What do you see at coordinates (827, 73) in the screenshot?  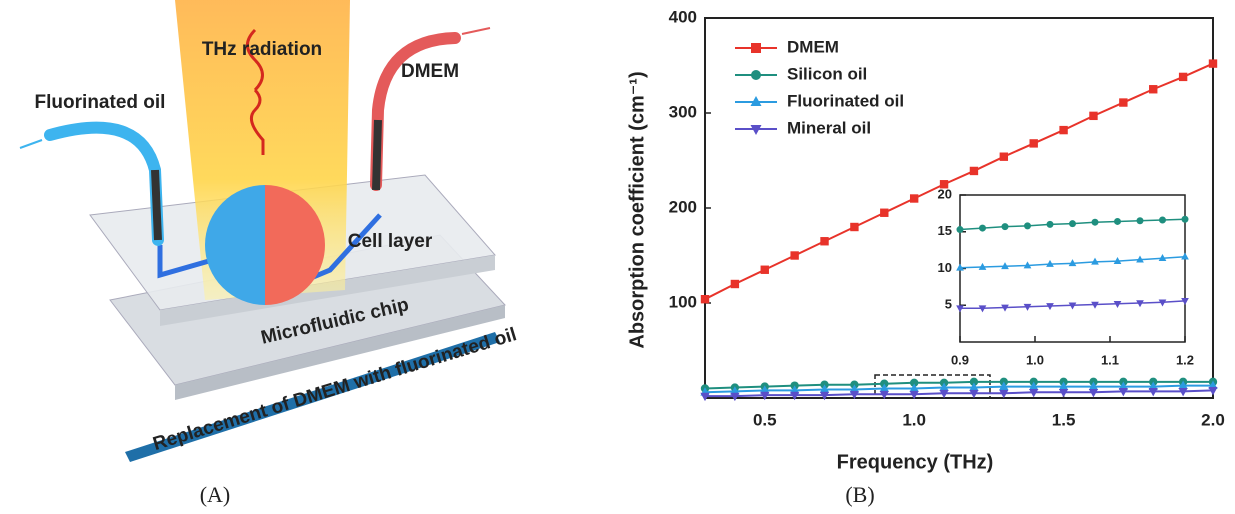 I see `legend-label: Silicon oil` at bounding box center [827, 73].